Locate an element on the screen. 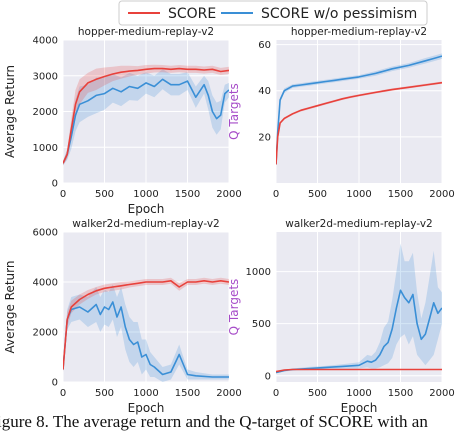  legend-label-1: SCORE w/o pessimism is located at coordinates (339, 14).